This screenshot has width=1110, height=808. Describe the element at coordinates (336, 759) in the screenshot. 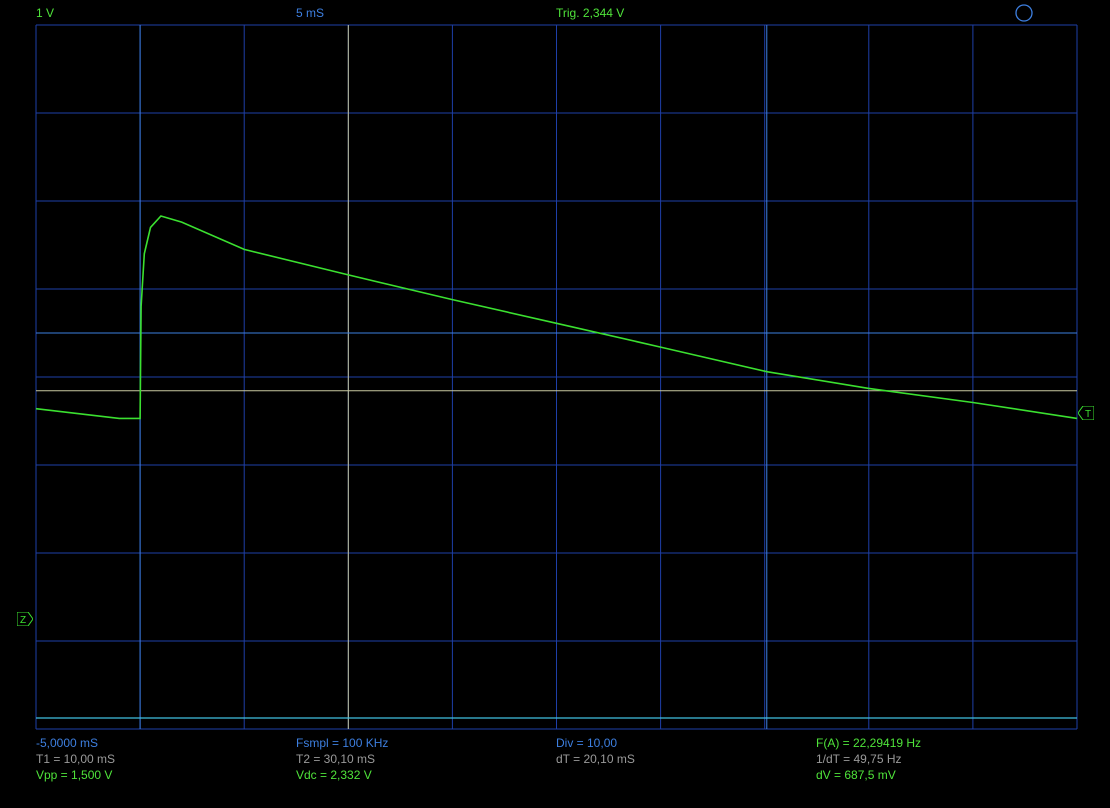

I see `t2-readout: T2 = 30,10 mS` at that location.